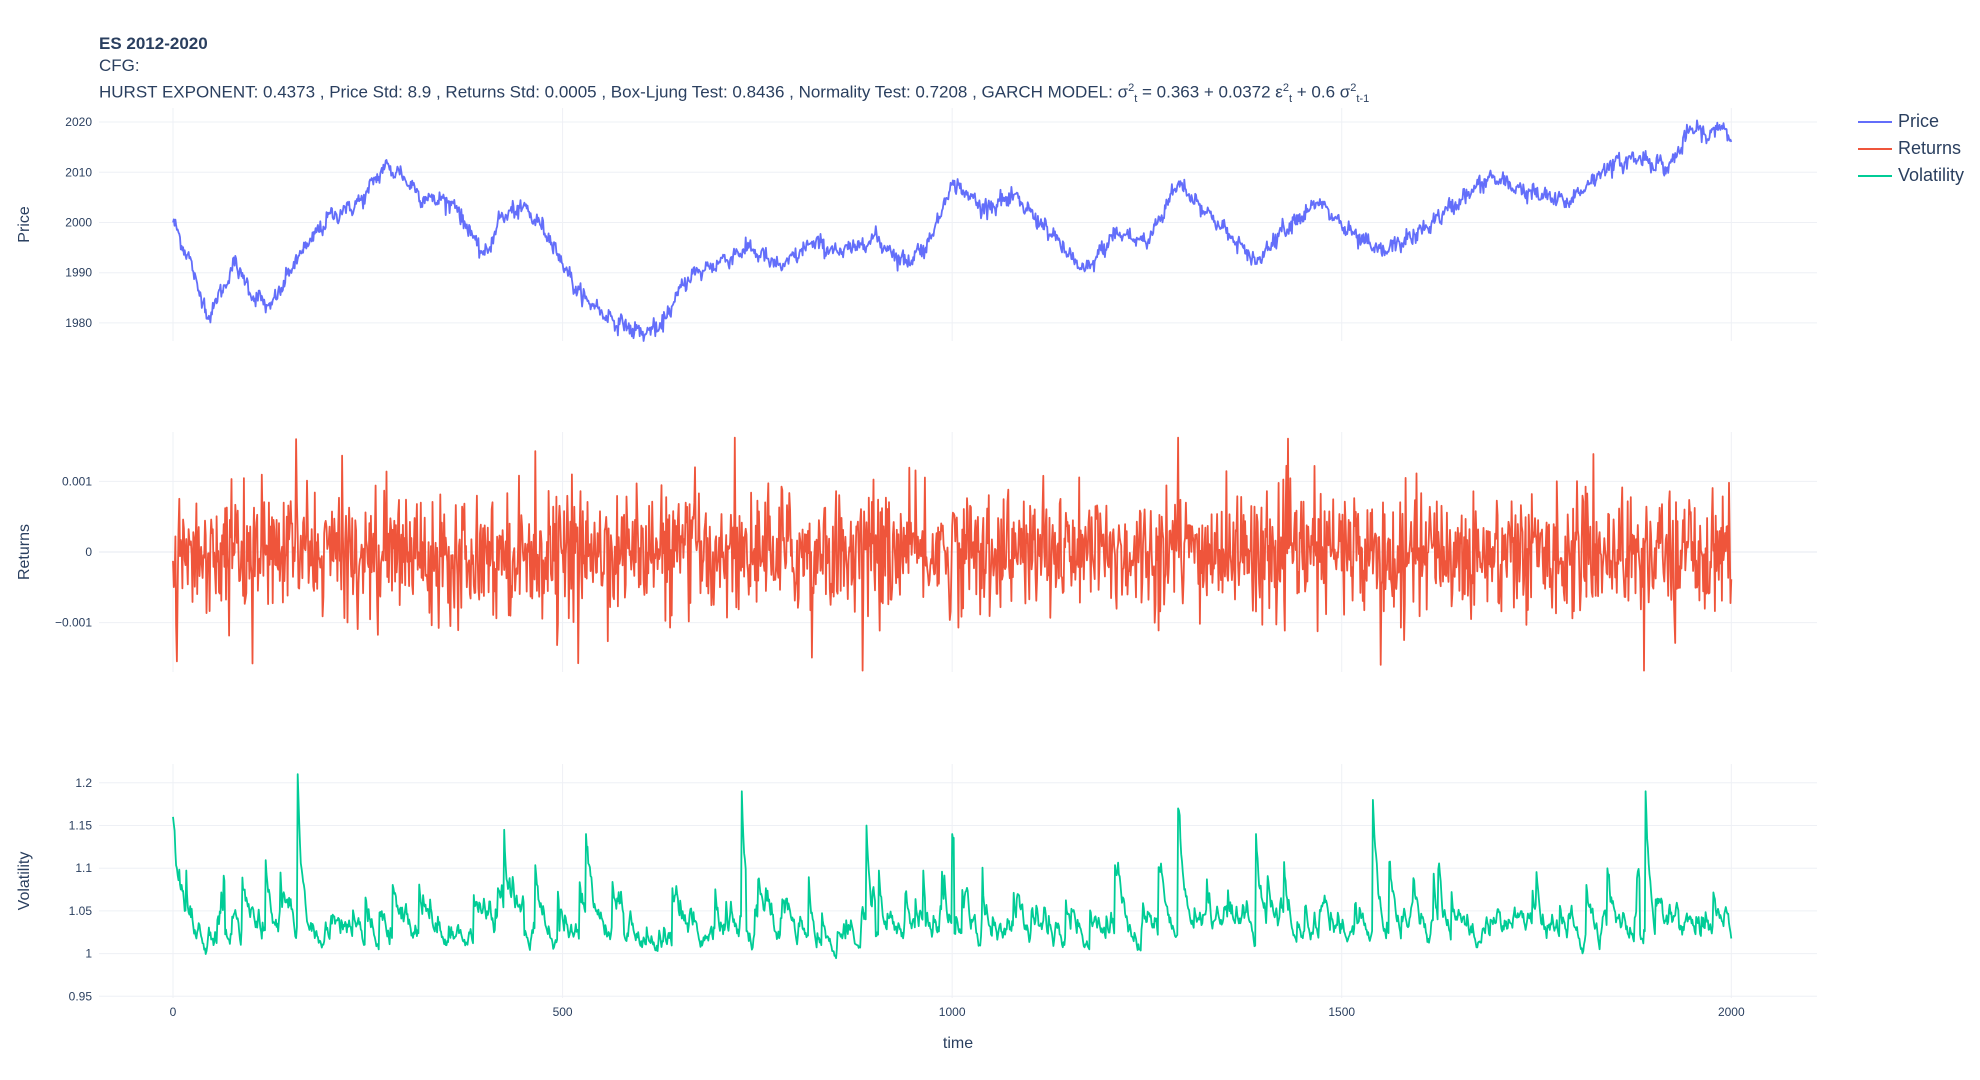 The image size is (1980, 1080). Describe the element at coordinates (24, 224) in the screenshot. I see `y-axis-title: Price` at that location.